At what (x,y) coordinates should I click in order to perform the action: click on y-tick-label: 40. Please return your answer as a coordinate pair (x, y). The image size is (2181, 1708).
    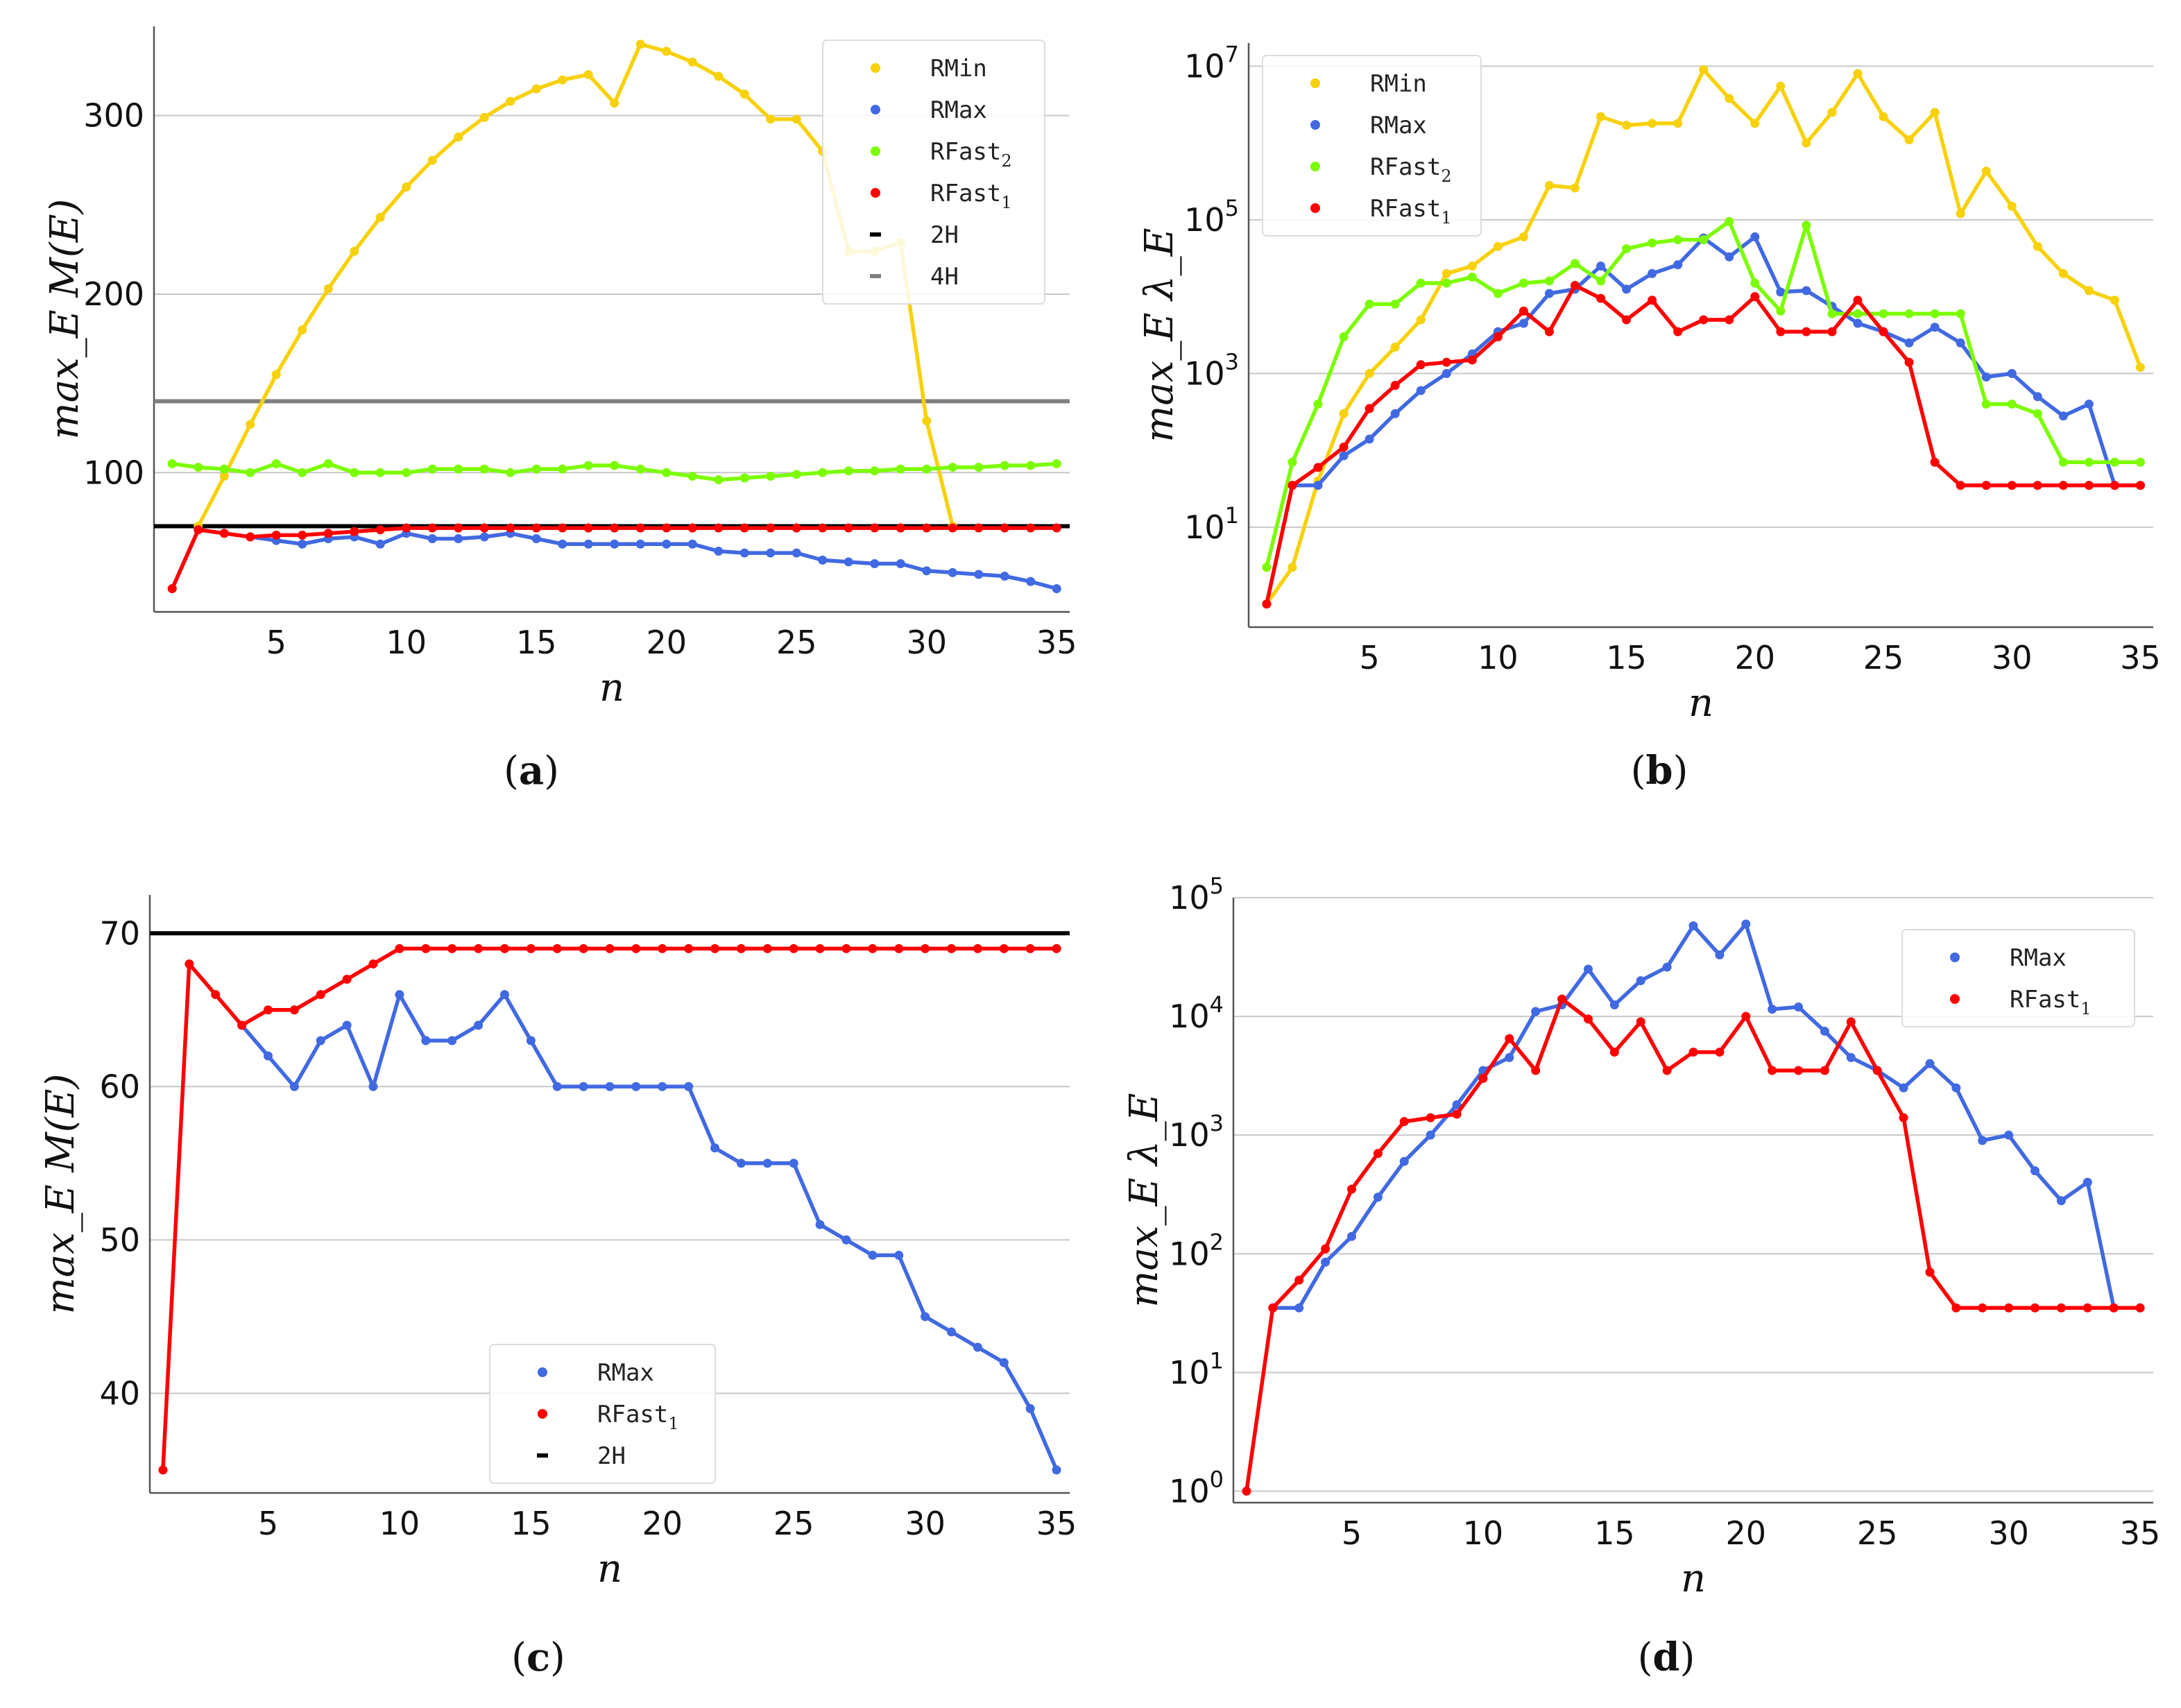
    Looking at the image, I should click on (119, 1393).